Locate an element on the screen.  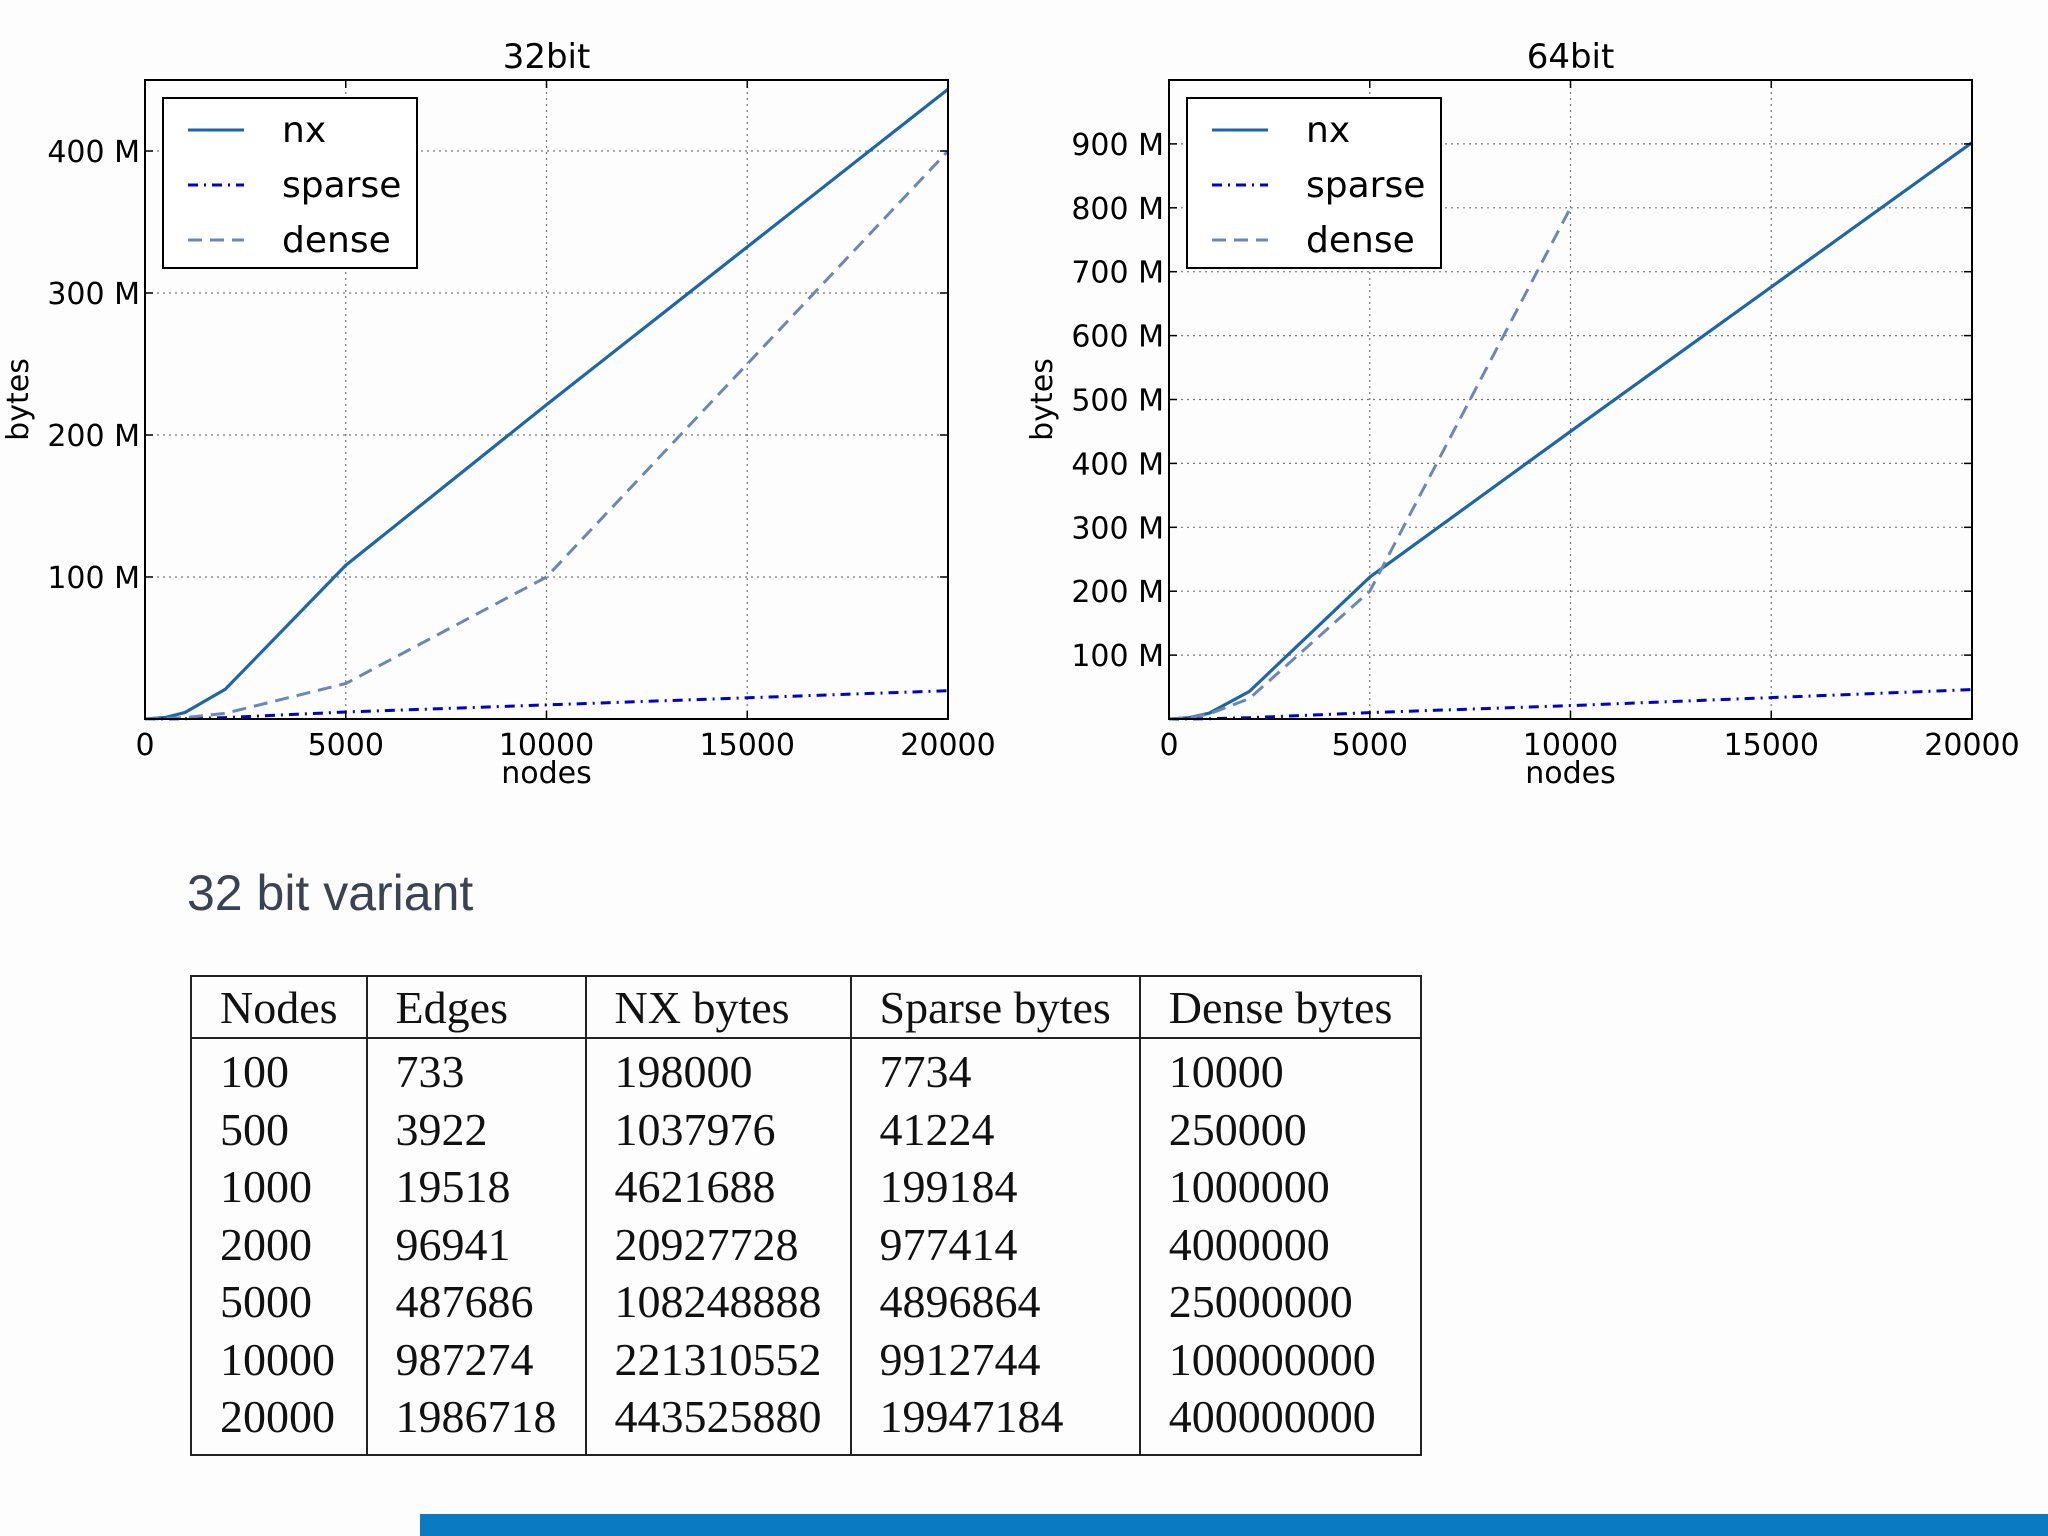
table-cell: 2000 is located at coordinates (279, 1244).